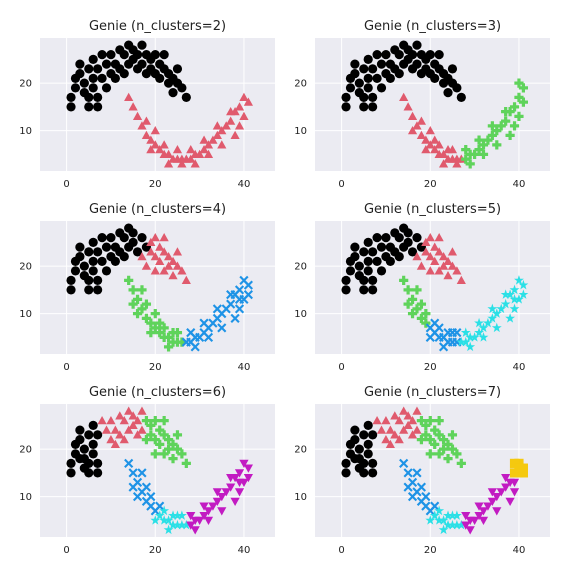 This screenshot has height=570, width=570. I want to click on panel-title: Genie (n_clusters=5), so click(432, 209).